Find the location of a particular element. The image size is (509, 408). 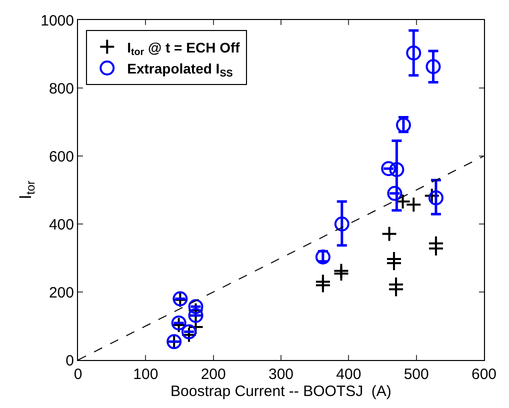

y-tick-label: 1000 is located at coordinates (57, 21).